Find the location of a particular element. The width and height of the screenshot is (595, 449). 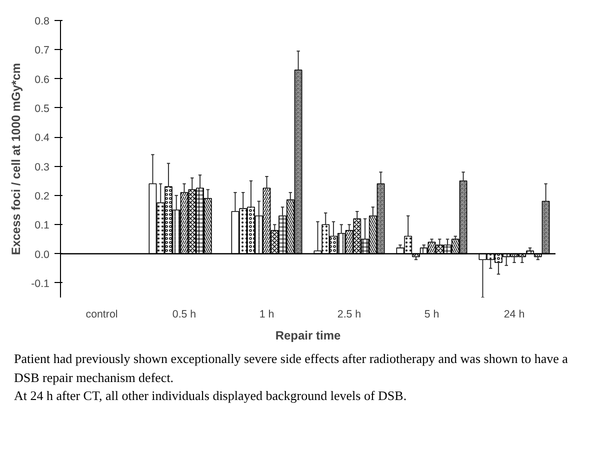

x-tick-label: 24 h is located at coordinates (514, 314).